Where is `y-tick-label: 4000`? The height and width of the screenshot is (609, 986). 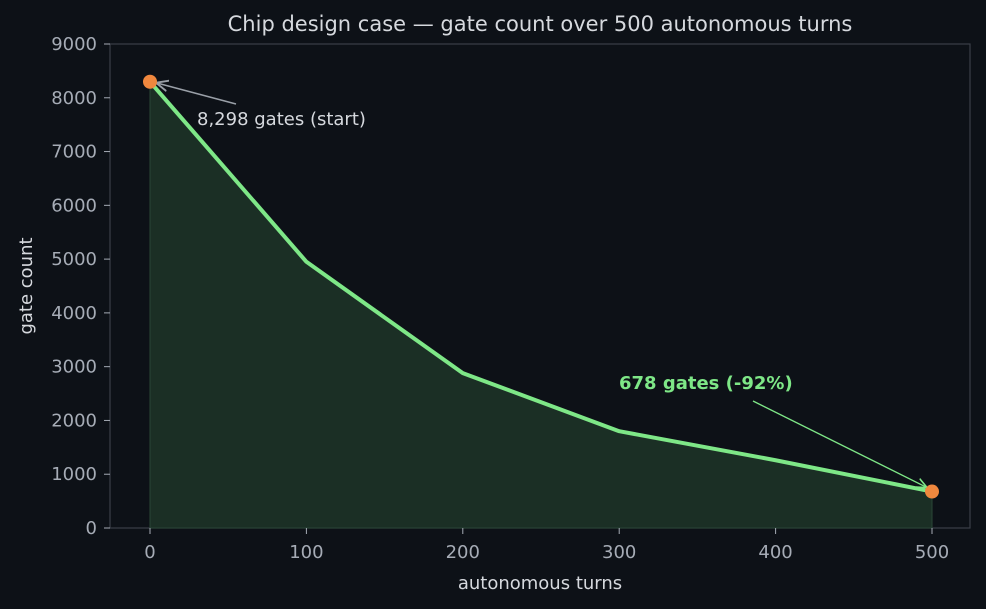 y-tick-label: 4000 is located at coordinates (74, 313).